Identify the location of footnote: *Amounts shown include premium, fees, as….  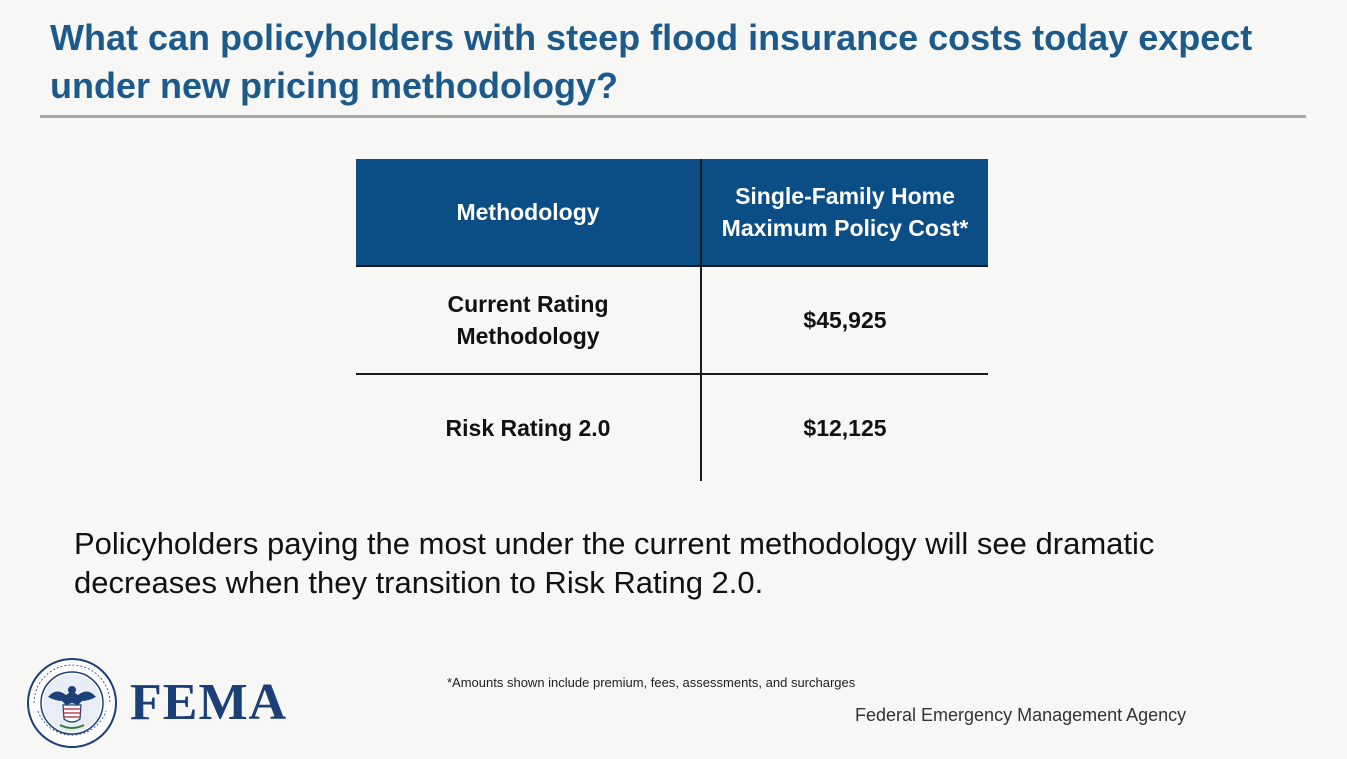
(651, 682).